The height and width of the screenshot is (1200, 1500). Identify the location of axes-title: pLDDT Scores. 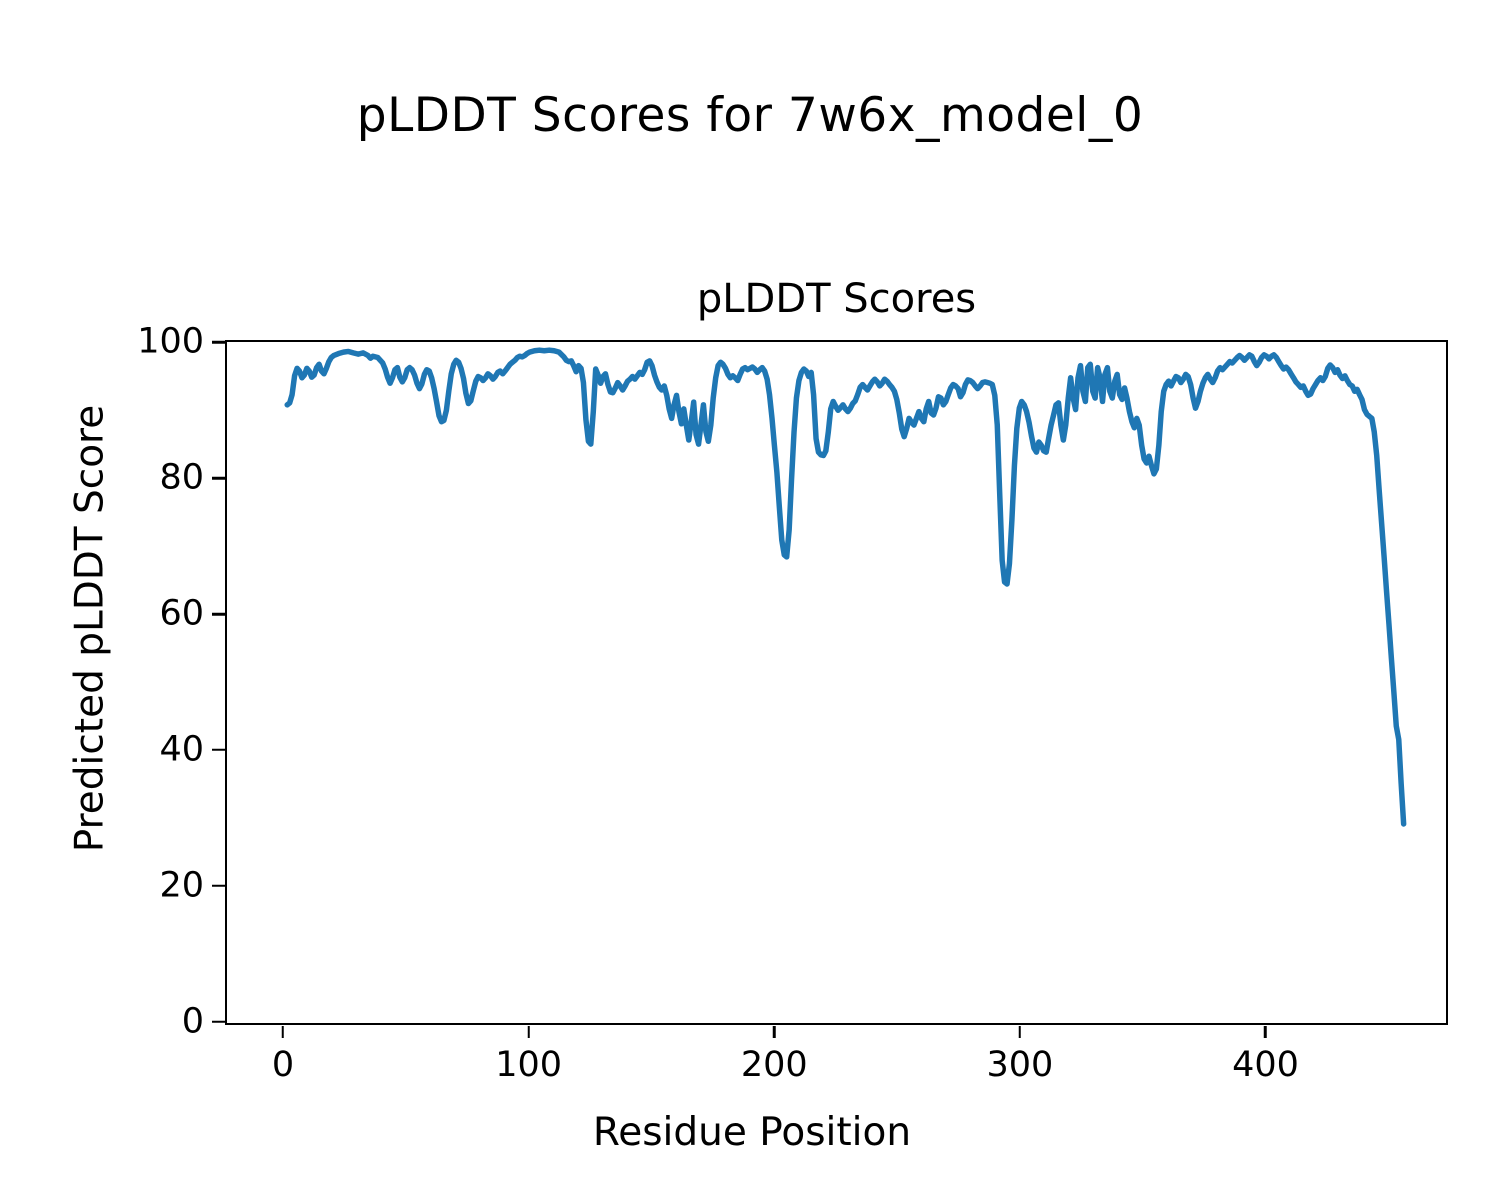
(836, 299).